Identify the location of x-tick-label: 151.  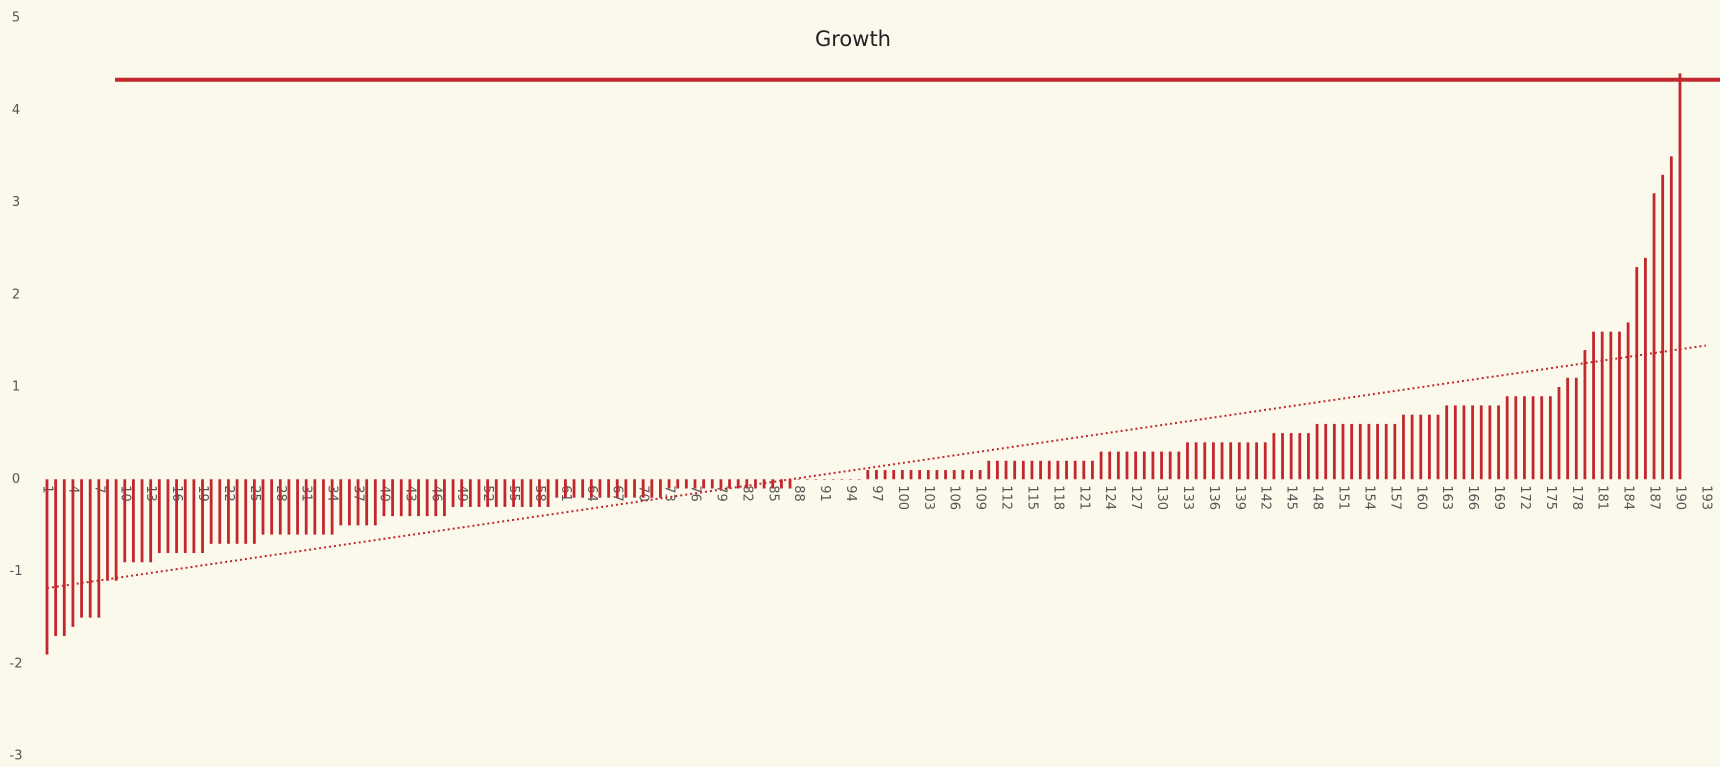
(1343, 497).